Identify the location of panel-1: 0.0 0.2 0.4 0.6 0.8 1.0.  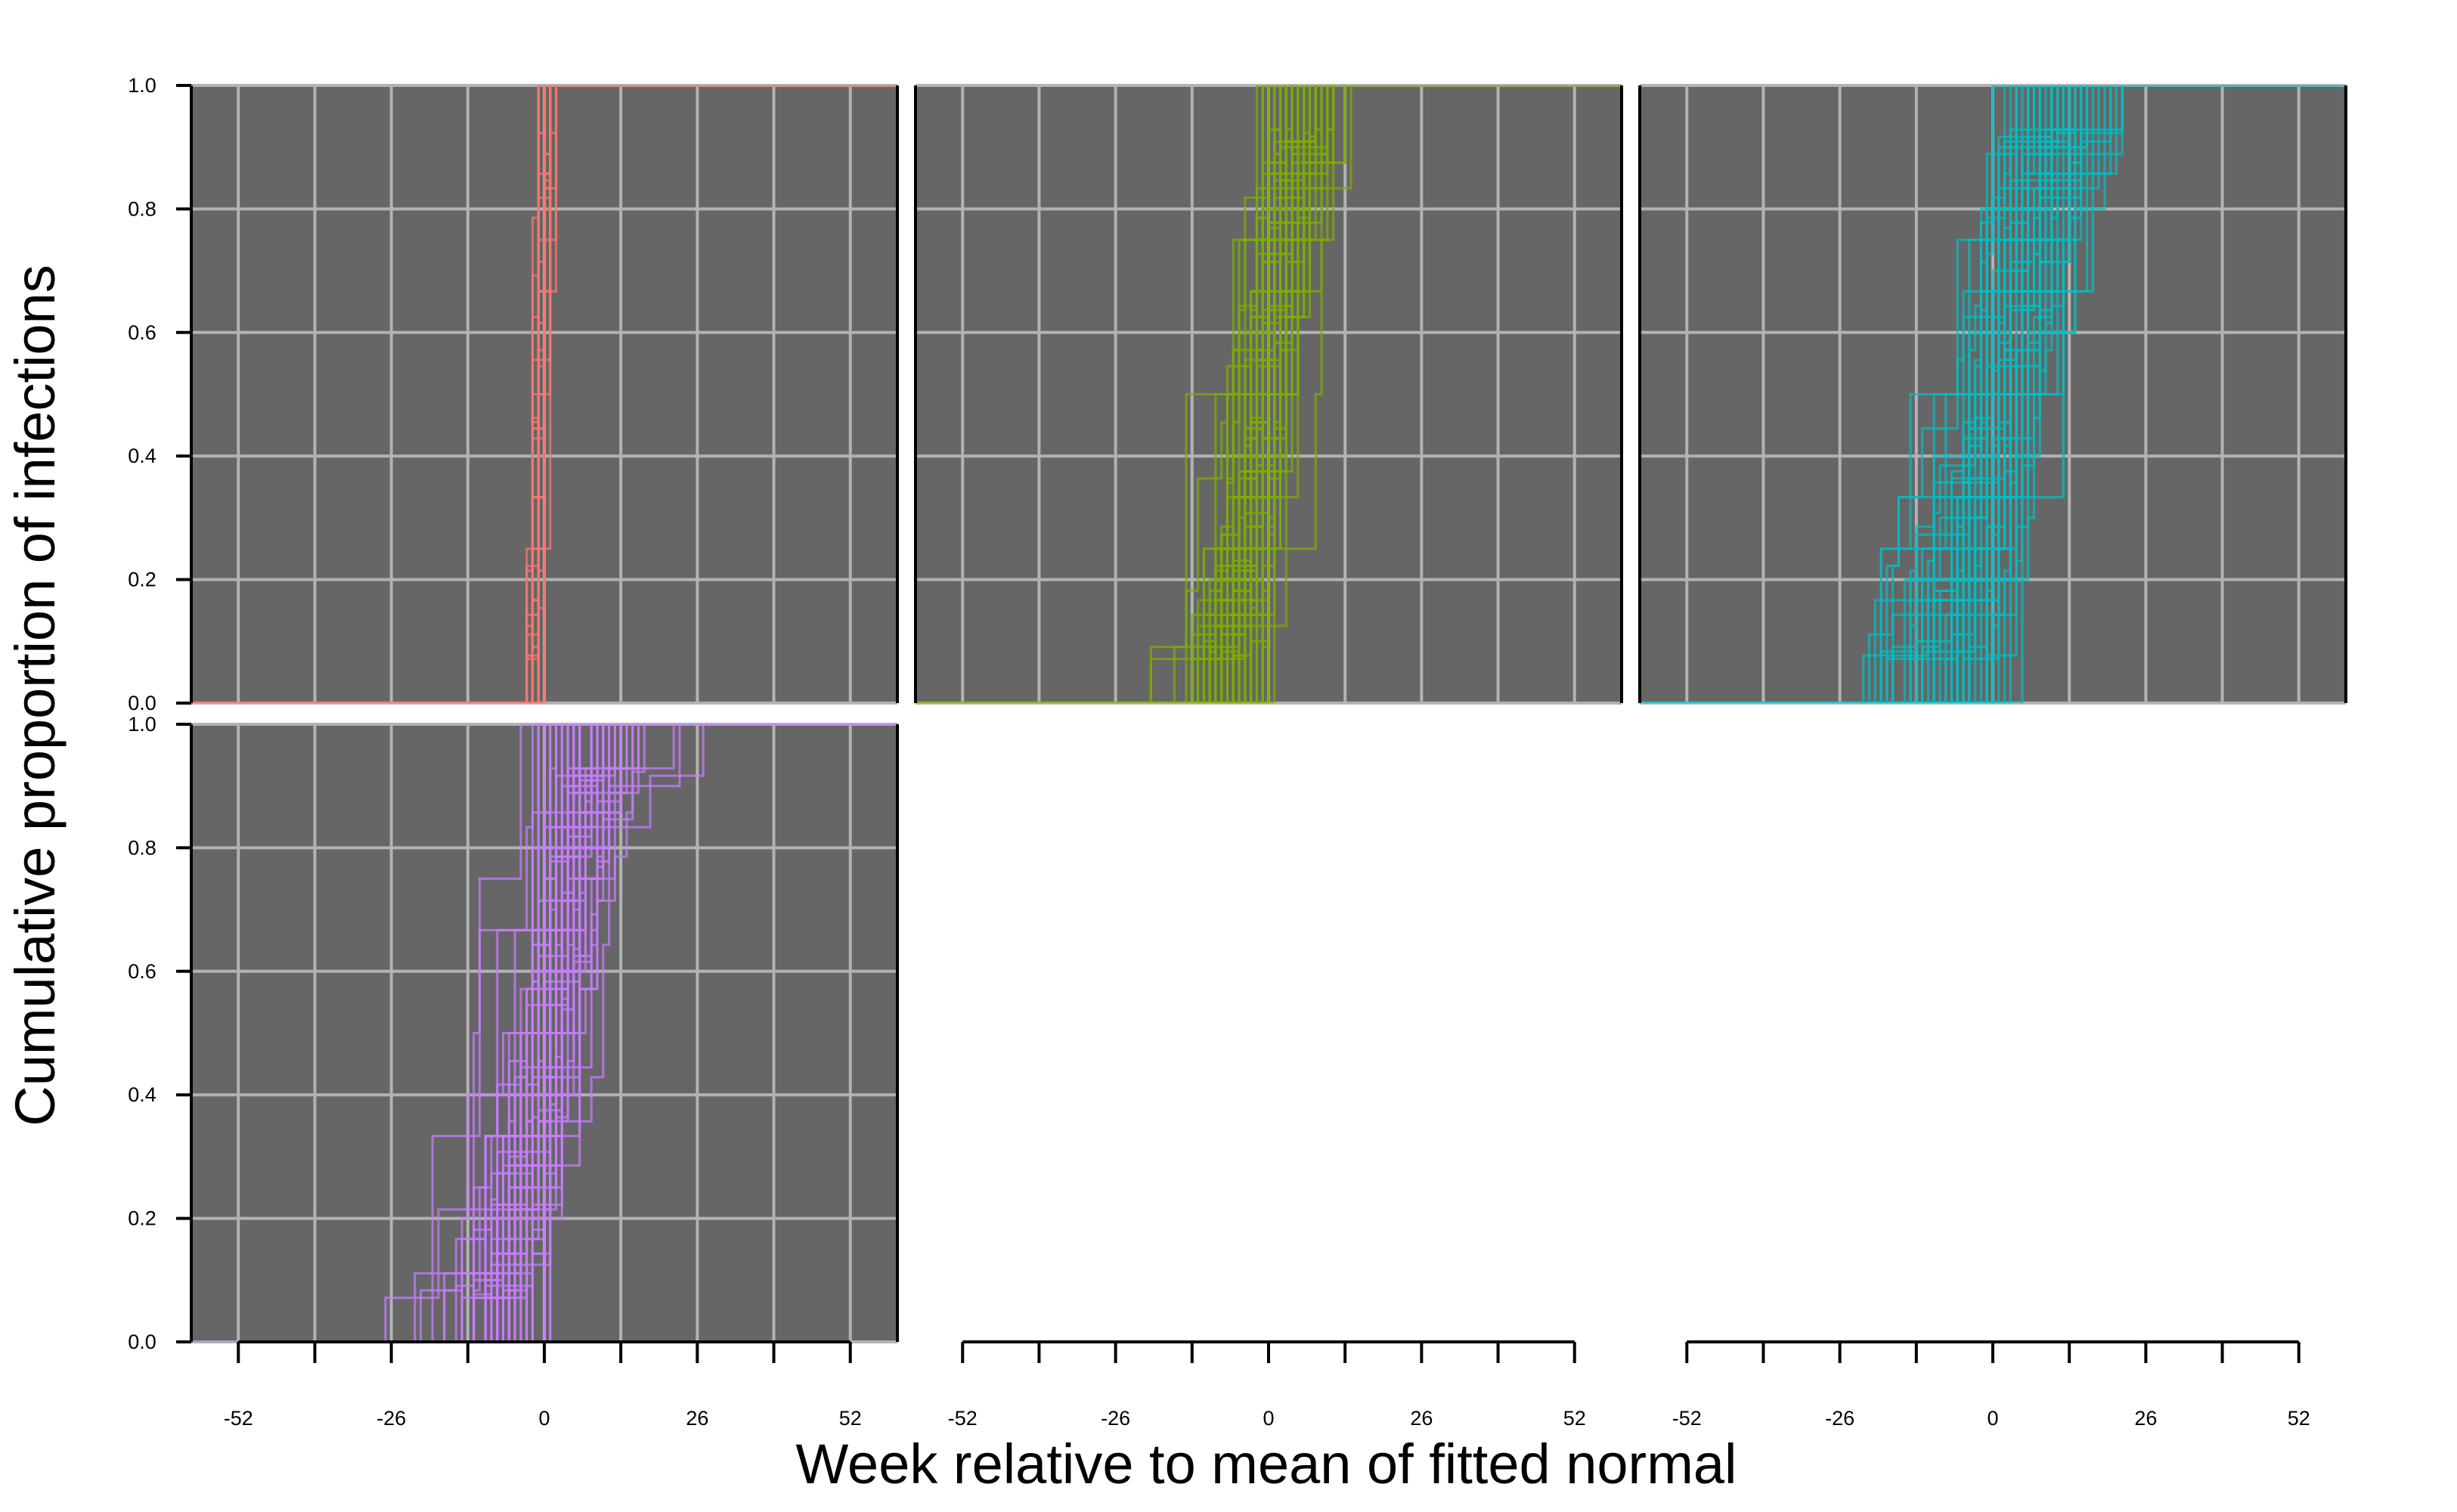
(513, 394).